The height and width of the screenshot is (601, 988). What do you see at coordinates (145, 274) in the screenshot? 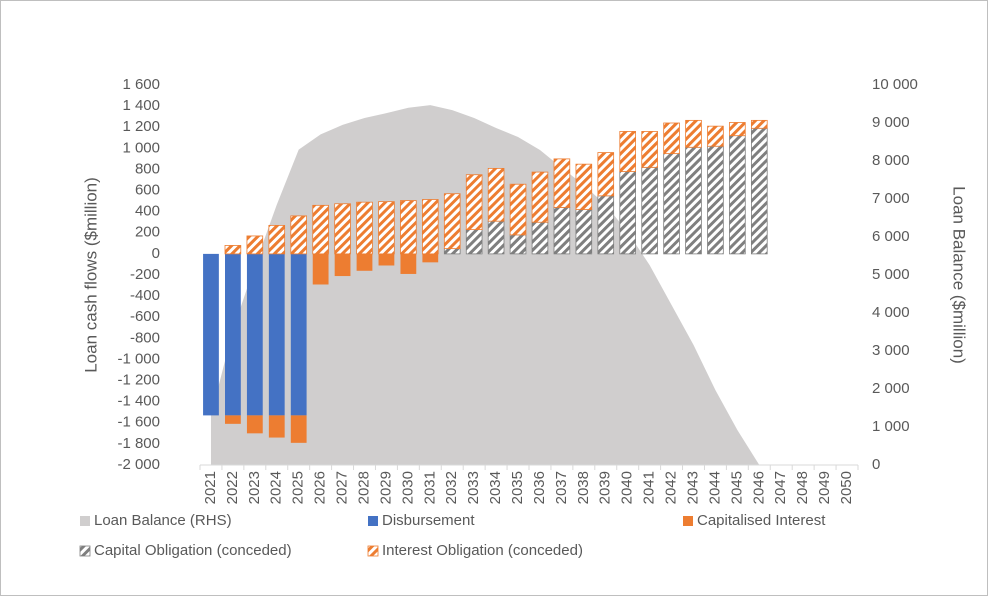
I see `y-tick-label: -200` at bounding box center [145, 274].